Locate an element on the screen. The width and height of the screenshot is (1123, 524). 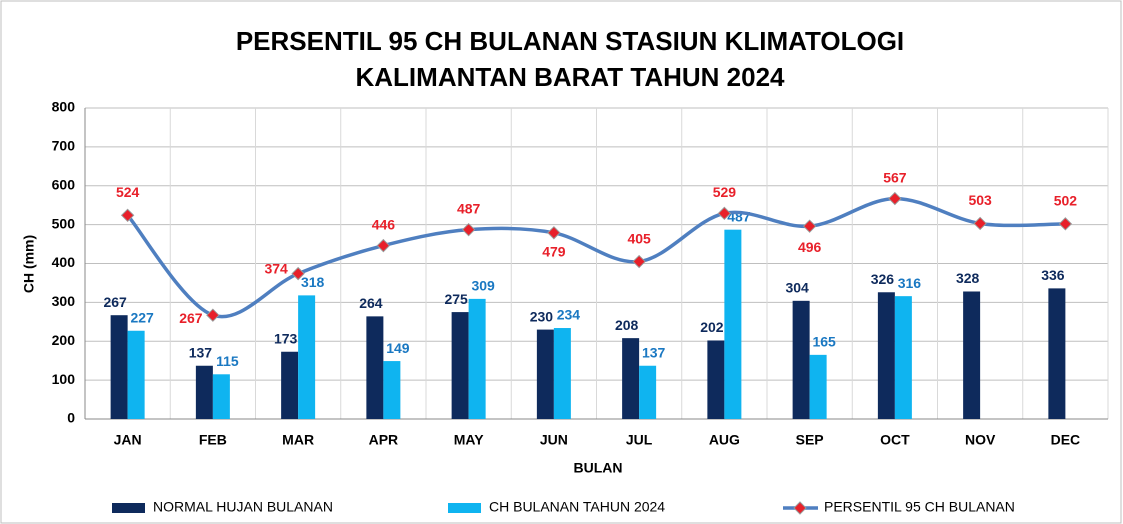
legend-marker is located at coordinates (800, 508).